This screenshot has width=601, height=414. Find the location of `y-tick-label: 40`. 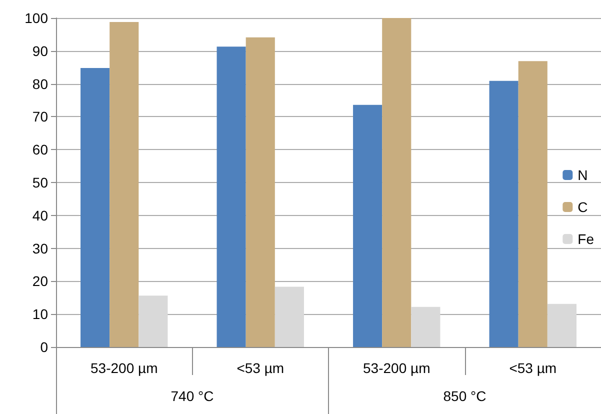

y-tick-label: 40 is located at coordinates (40, 215).